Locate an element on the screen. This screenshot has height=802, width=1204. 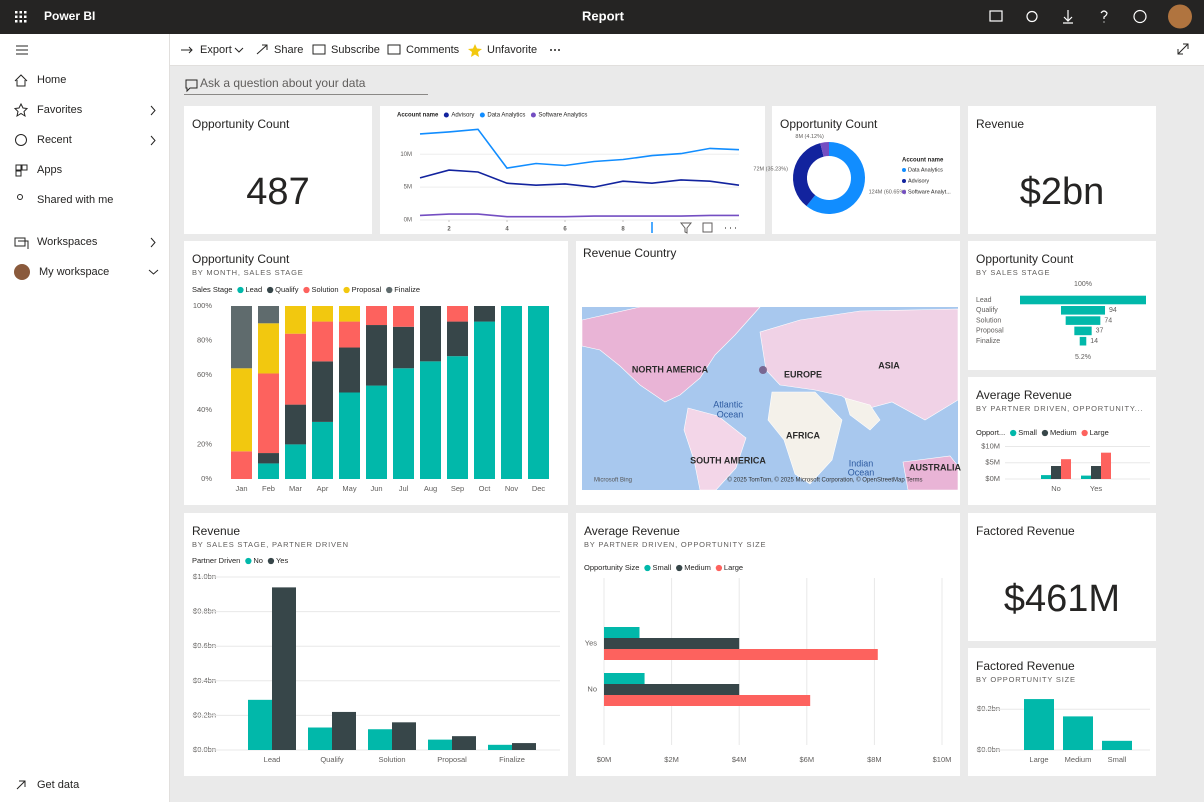
toolbar-action: Comments is located at coordinates (433, 50).